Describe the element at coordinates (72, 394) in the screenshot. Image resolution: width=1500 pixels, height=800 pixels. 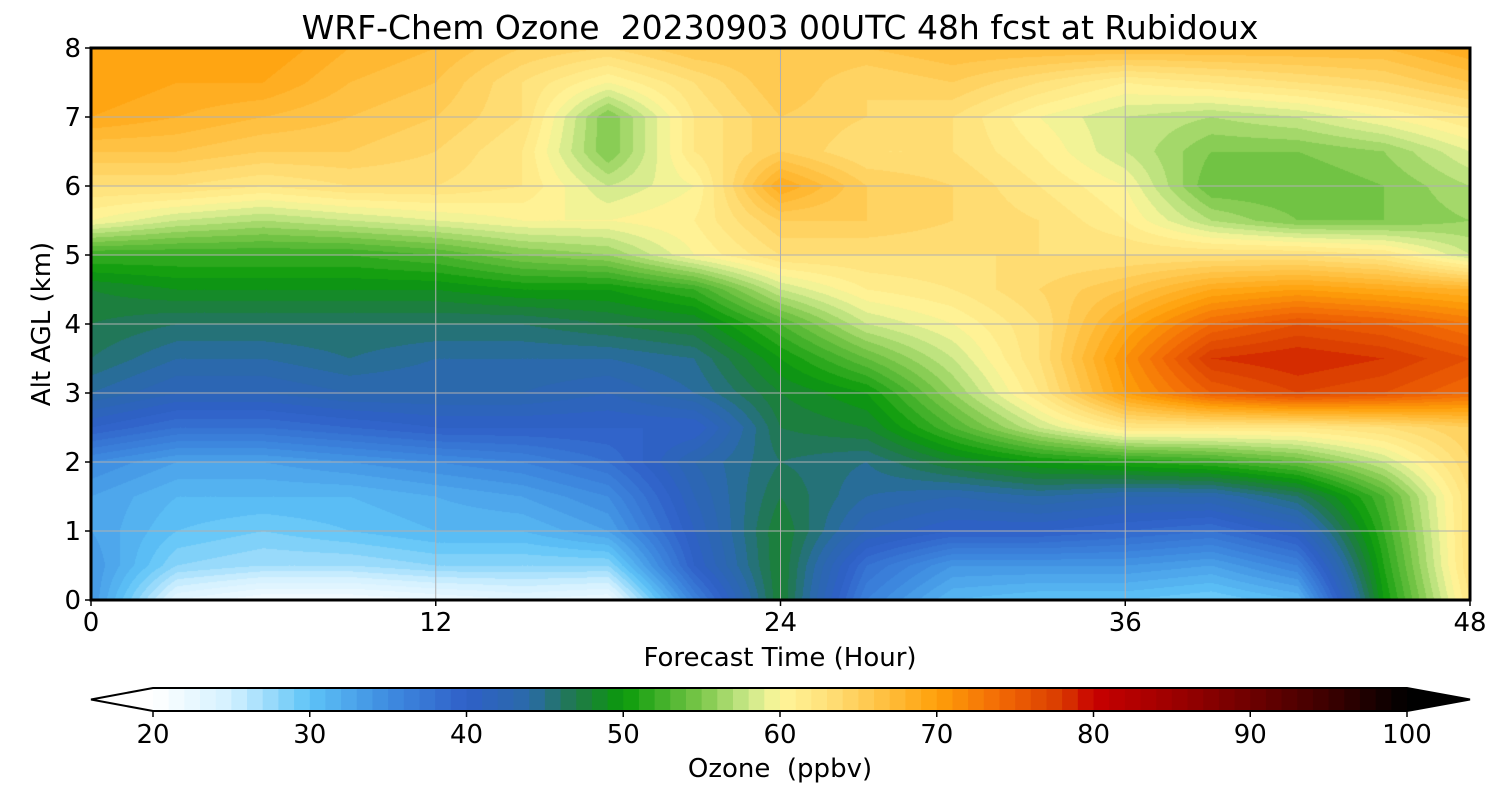
I see `y-tick-label: 3` at that location.